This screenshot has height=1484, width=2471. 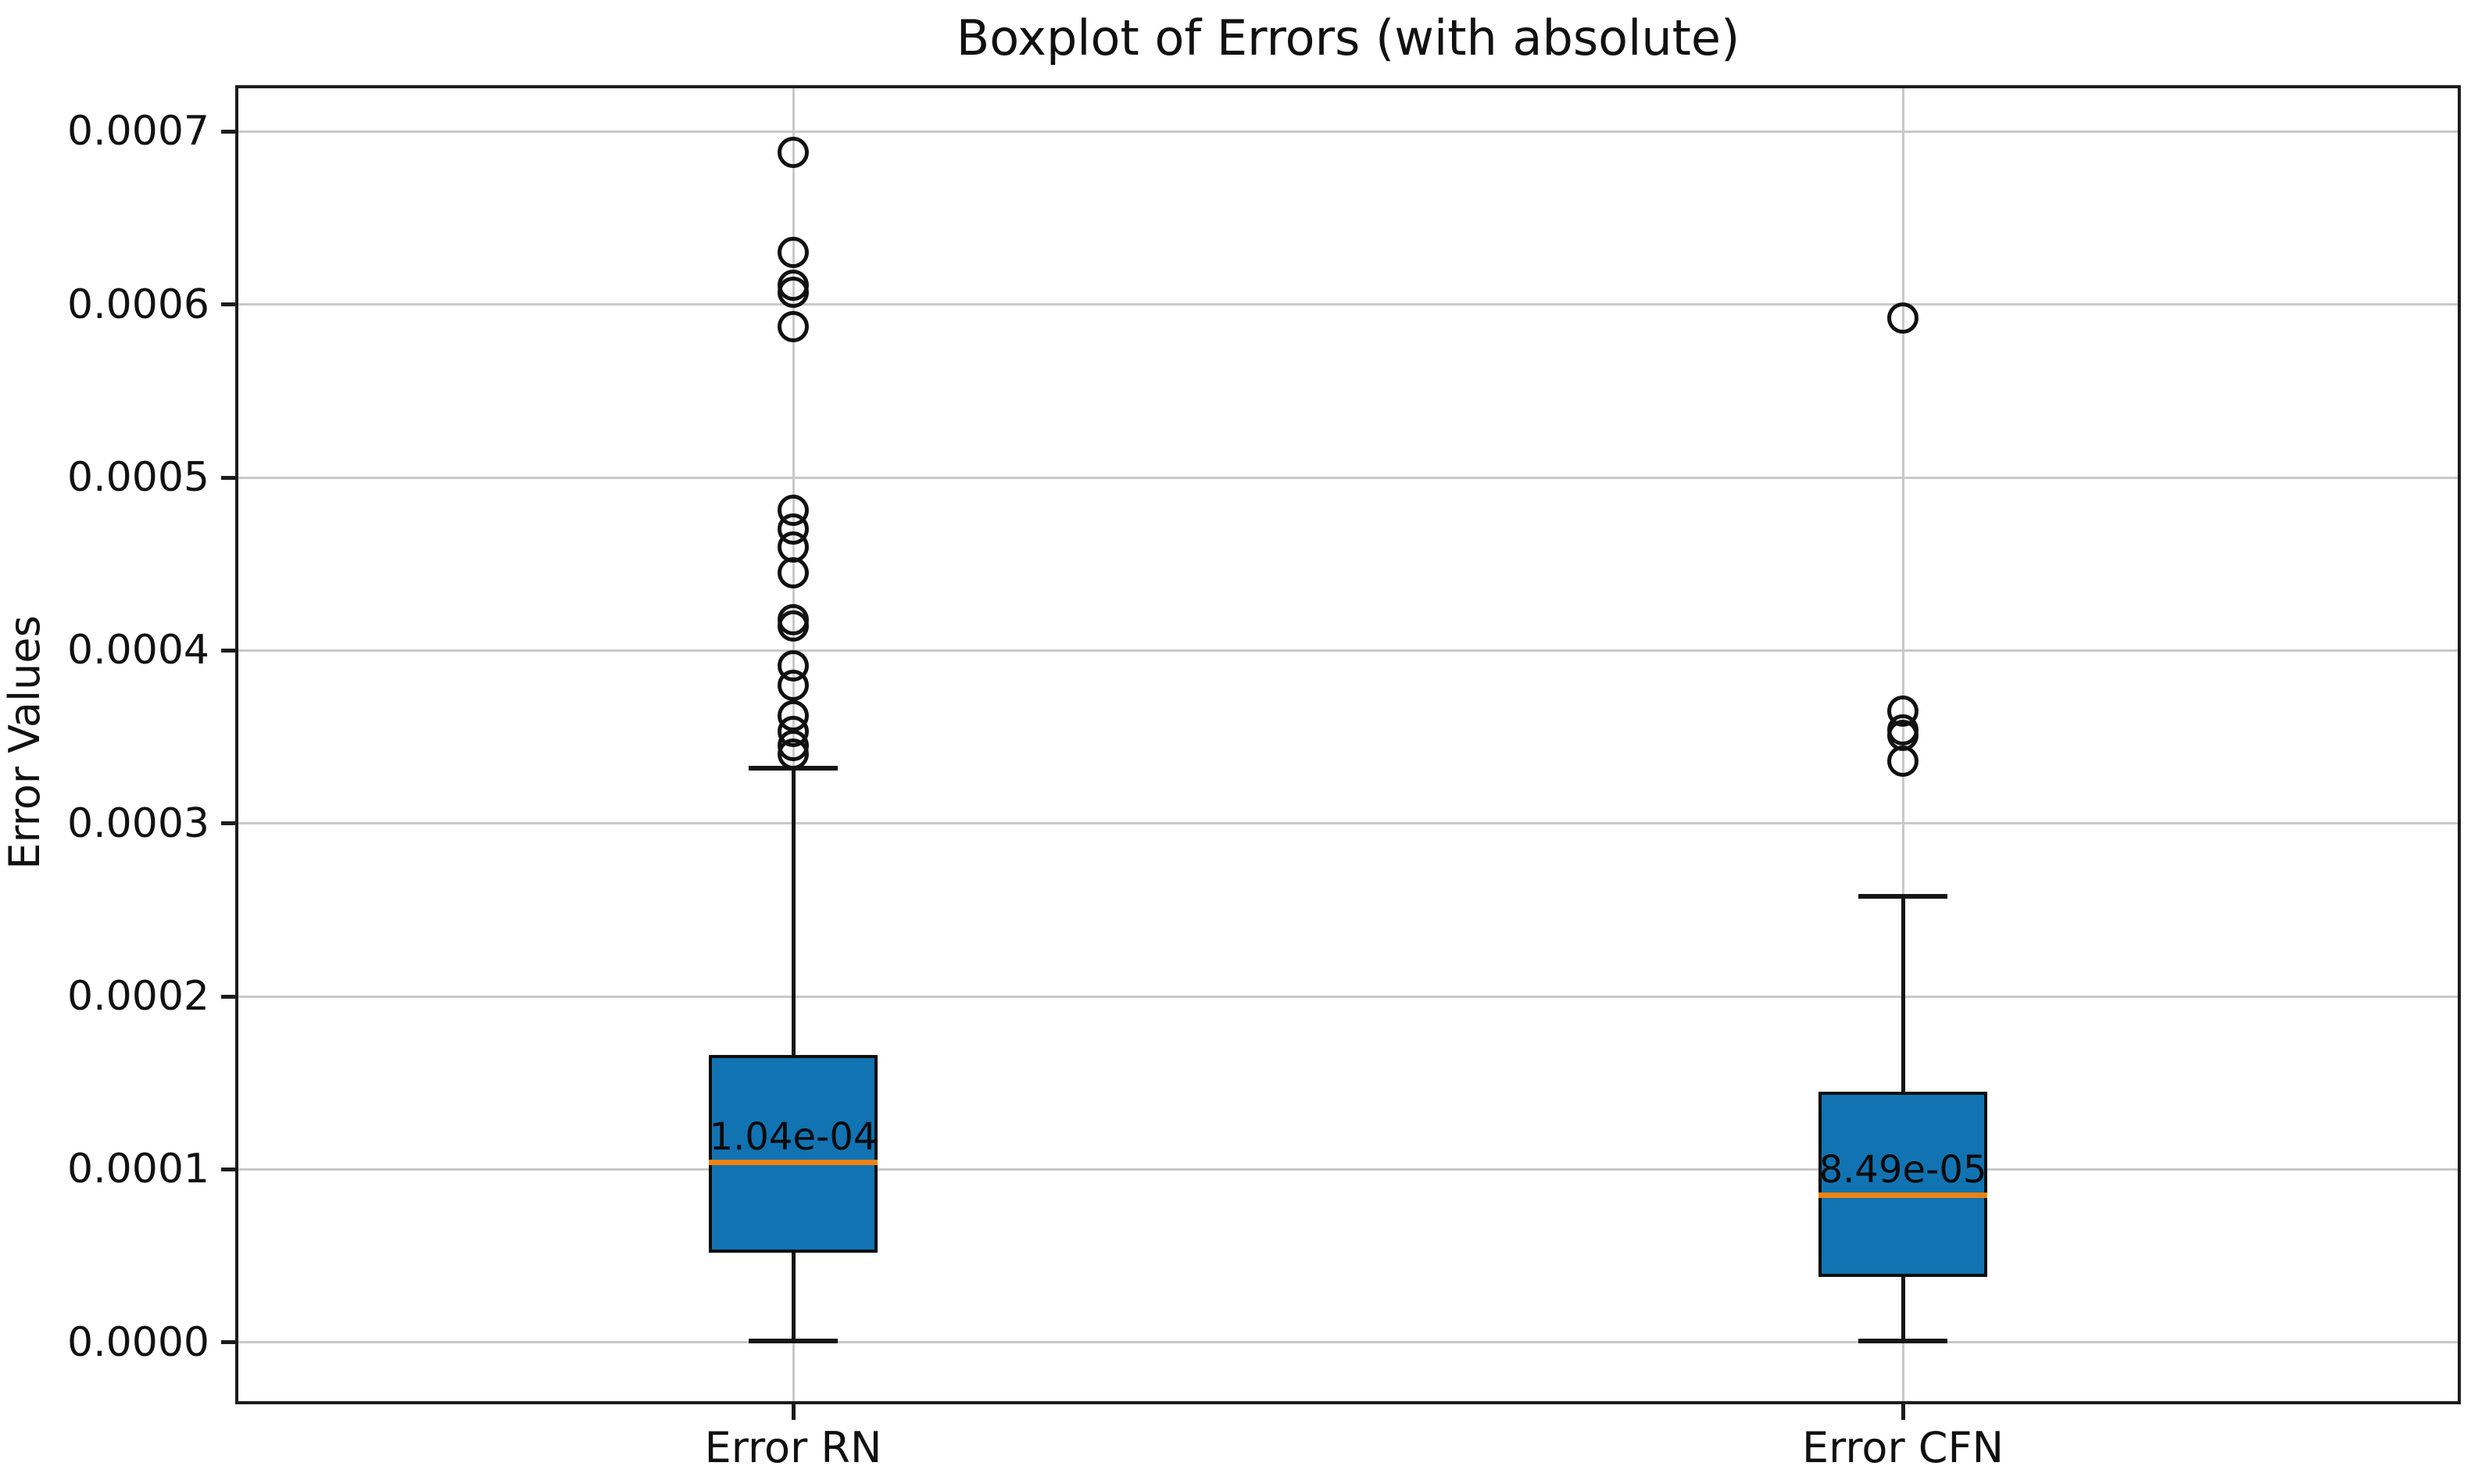 What do you see at coordinates (138, 478) in the screenshot?
I see `y-tick-label: 0.0005` at bounding box center [138, 478].